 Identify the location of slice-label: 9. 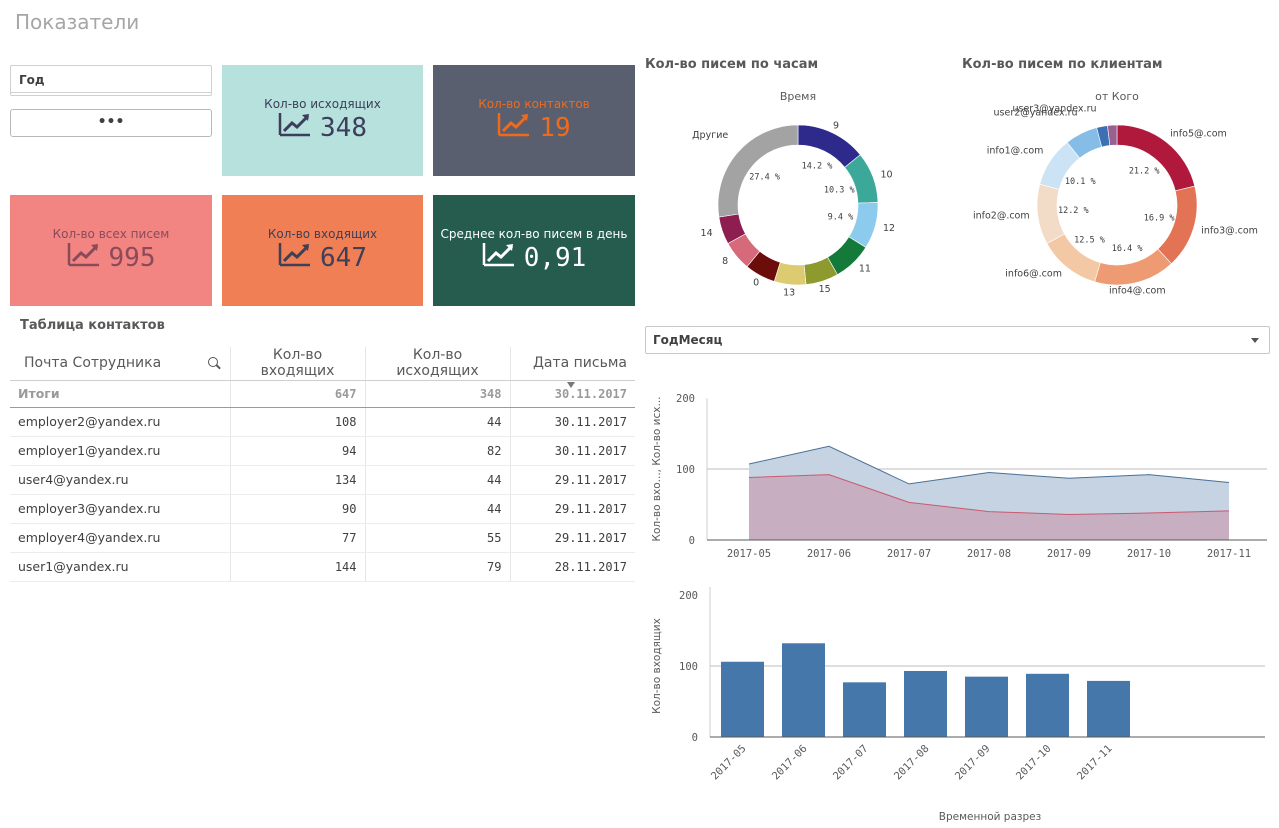
(836, 126).